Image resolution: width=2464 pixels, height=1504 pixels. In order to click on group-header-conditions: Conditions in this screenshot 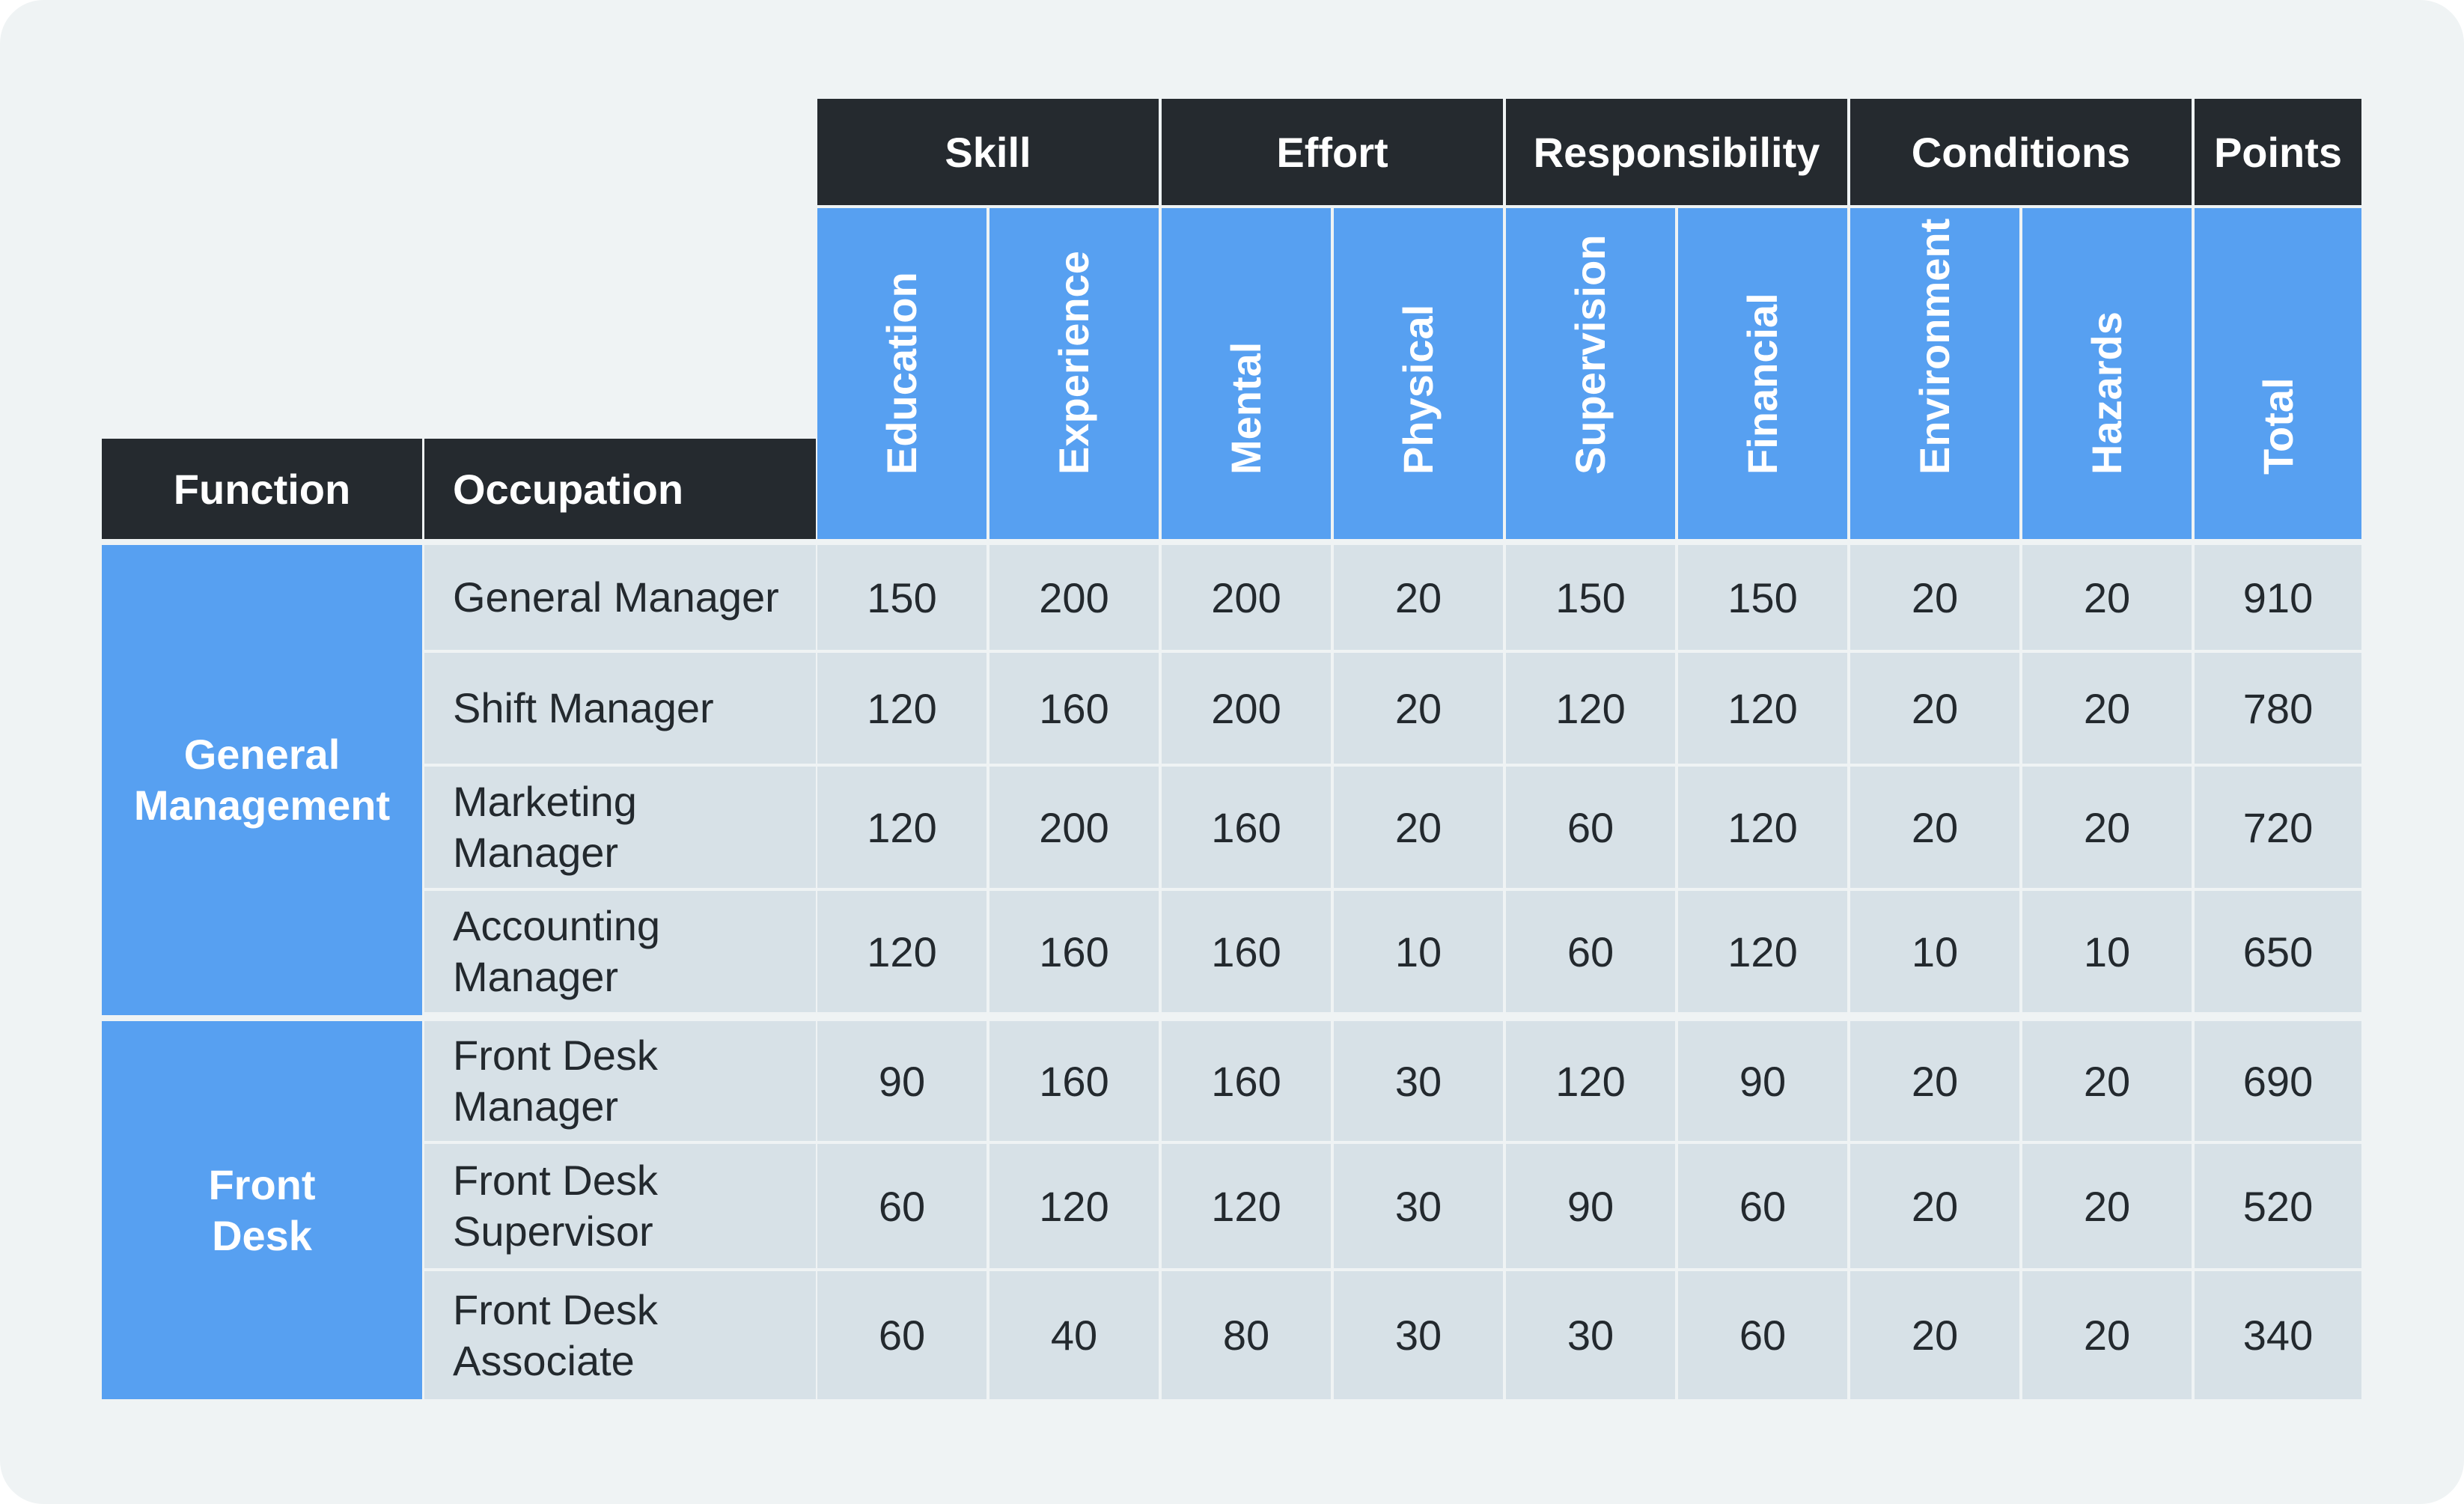, I will do `click(2021, 152)`.